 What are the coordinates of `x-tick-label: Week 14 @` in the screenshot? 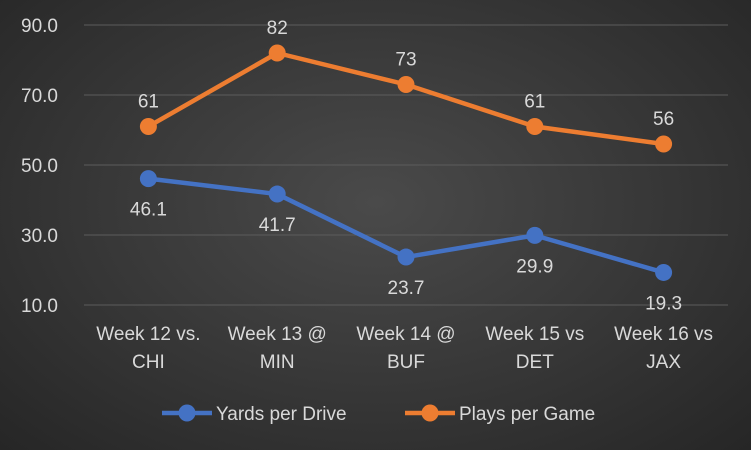 It's located at (405, 334).